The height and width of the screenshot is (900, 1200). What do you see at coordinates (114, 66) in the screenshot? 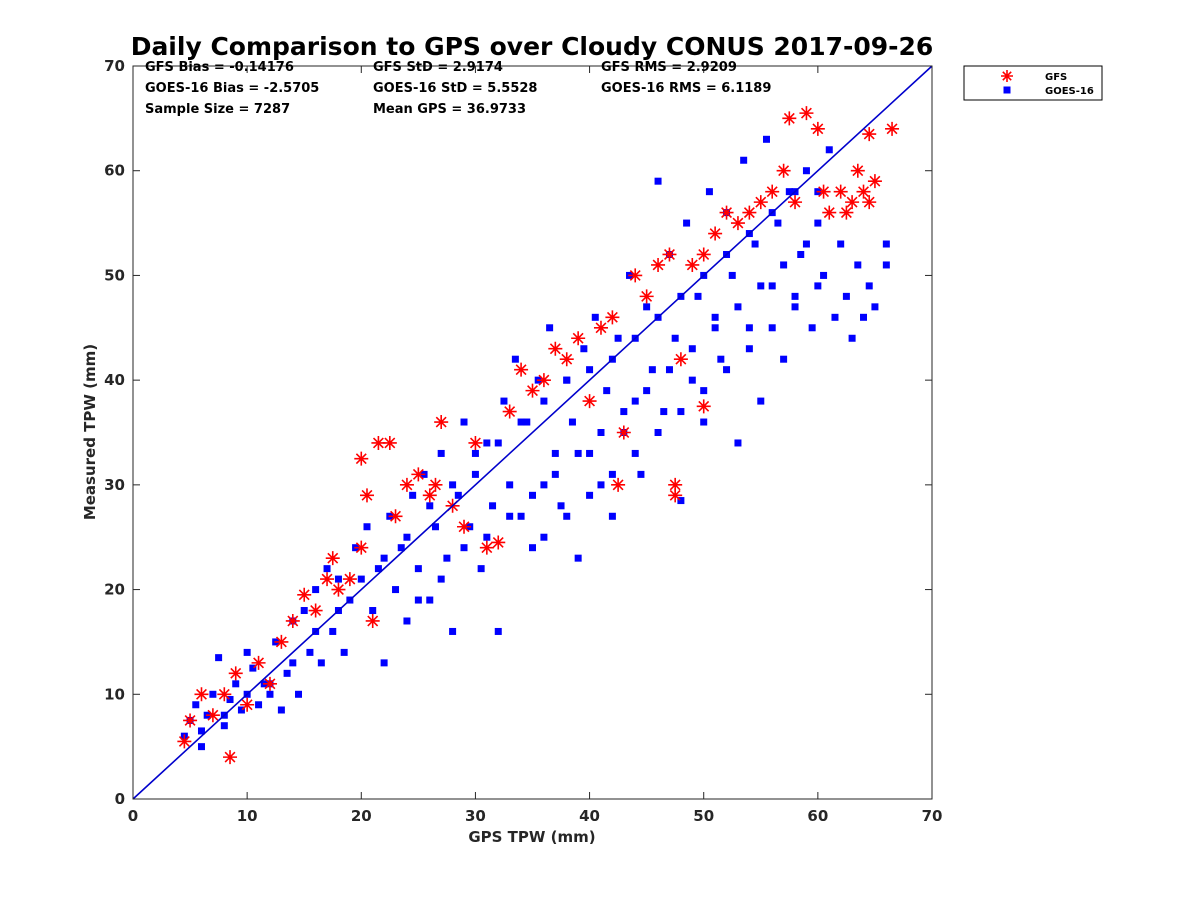
I see `y-tick-label: 70` at bounding box center [114, 66].